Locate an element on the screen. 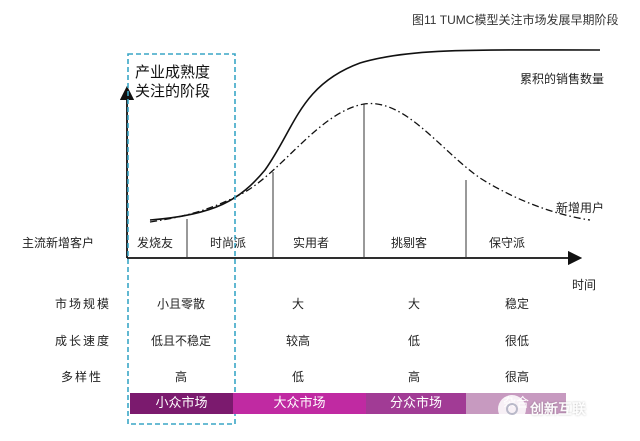 The image size is (640, 441). segment-visionaries: 时尚派 is located at coordinates (228, 243).